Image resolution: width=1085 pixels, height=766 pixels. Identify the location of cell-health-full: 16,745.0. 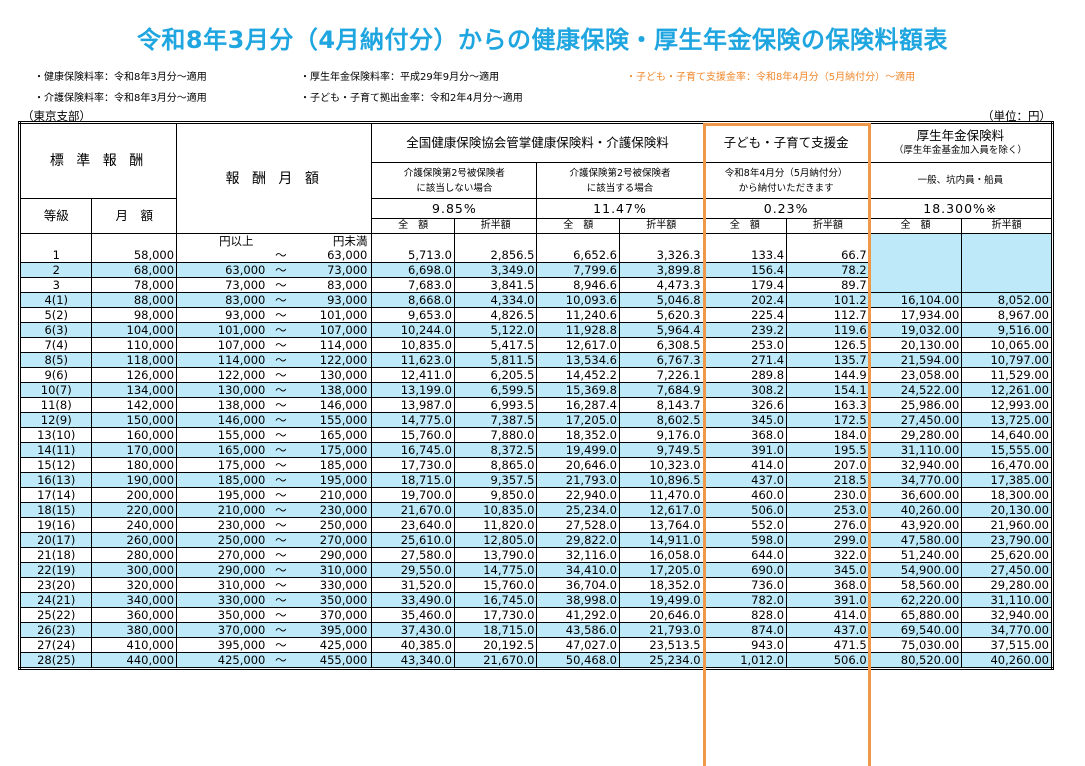
(413, 450).